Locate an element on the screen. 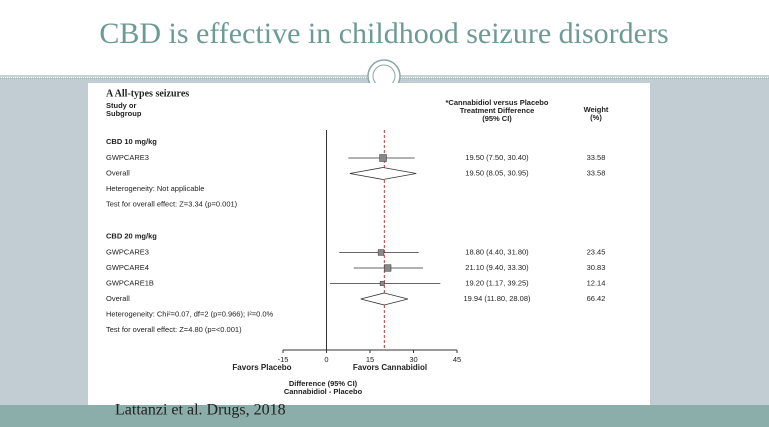 Image resolution: width=769 pixels, height=427 pixels. heterogeneity: Heterogeneity: Not applicable is located at coordinates (155, 188).